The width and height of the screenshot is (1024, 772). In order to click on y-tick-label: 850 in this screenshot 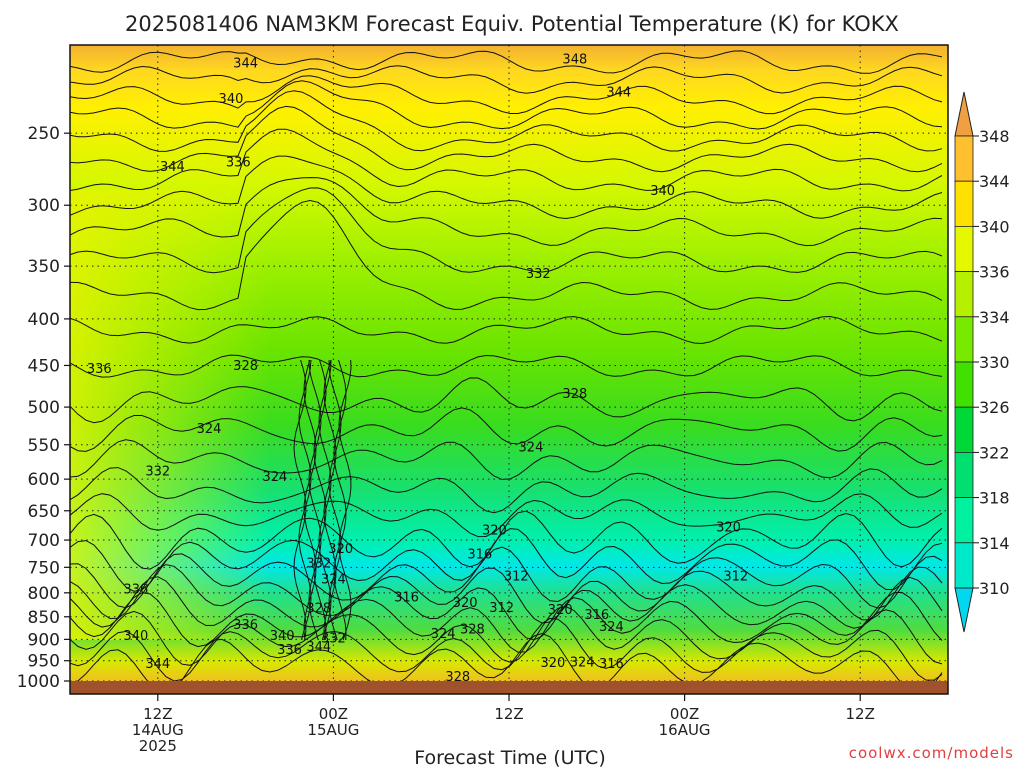, I will do `click(44, 618)`.